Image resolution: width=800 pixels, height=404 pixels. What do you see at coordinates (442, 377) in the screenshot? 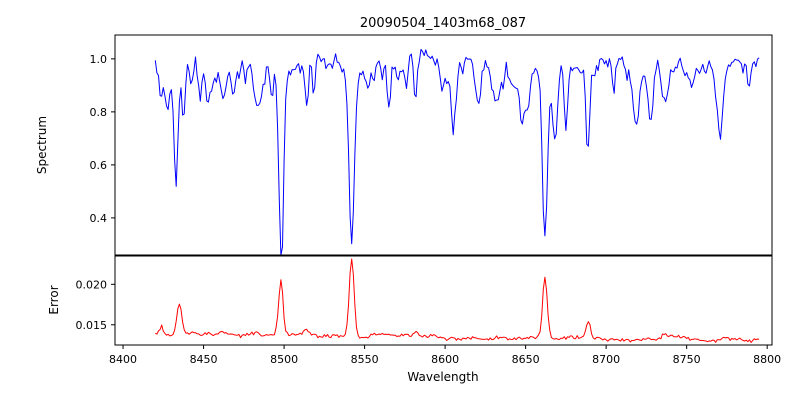
I see `x-axis-label: Wavelength` at bounding box center [442, 377].